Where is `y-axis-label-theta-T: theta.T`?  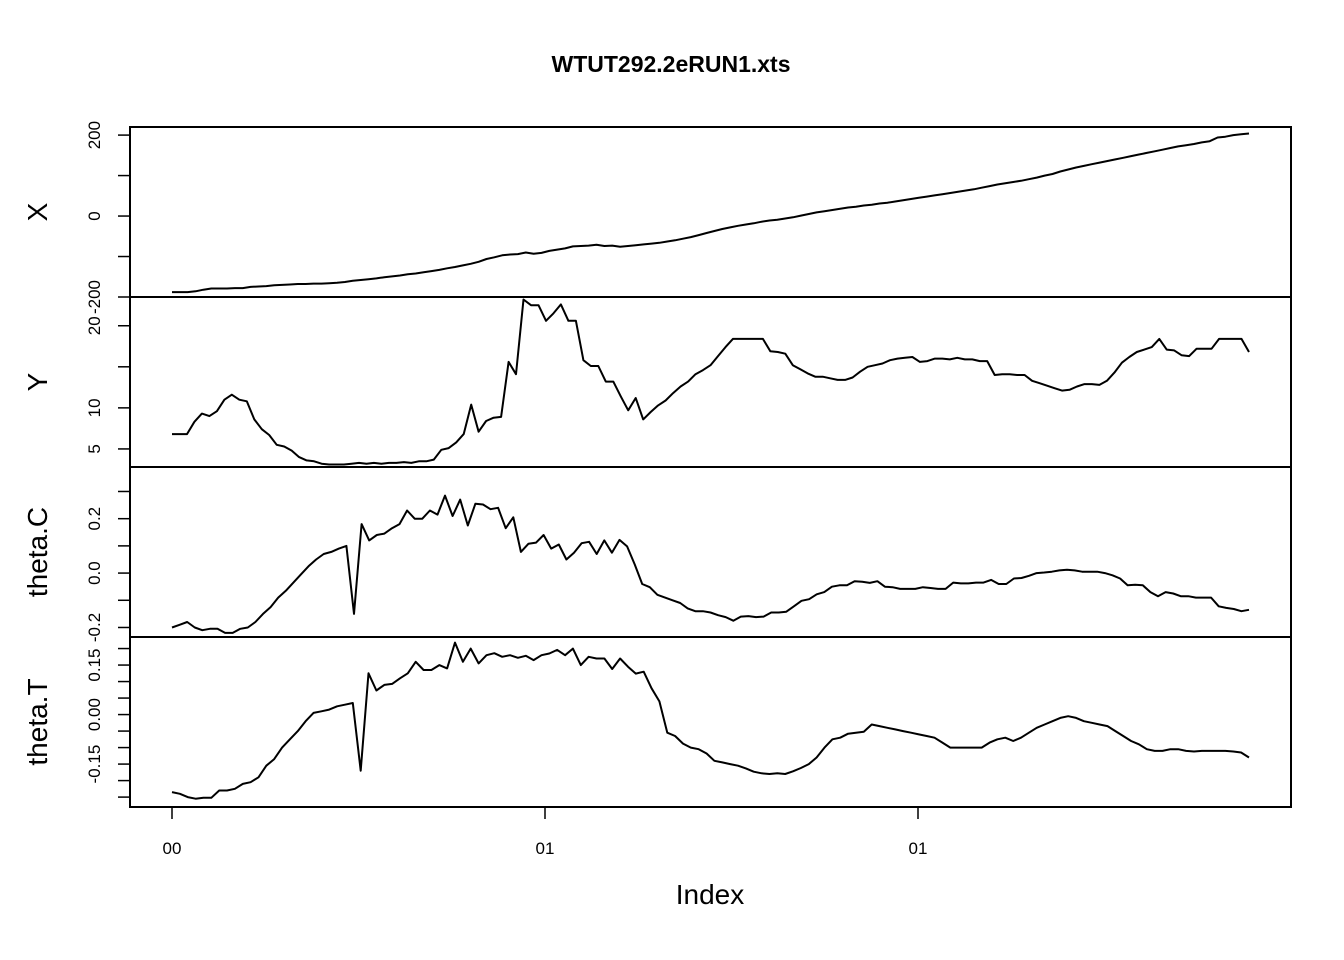
y-axis-label-theta-T: theta.T is located at coordinates (37, 721).